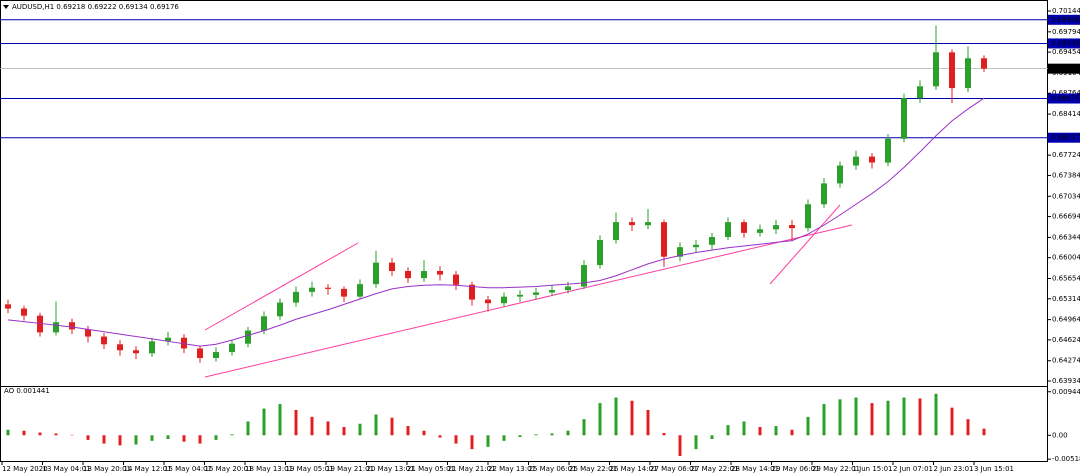  What do you see at coordinates (6, 7) in the screenshot?
I see `menu-triangle` at bounding box center [6, 7].